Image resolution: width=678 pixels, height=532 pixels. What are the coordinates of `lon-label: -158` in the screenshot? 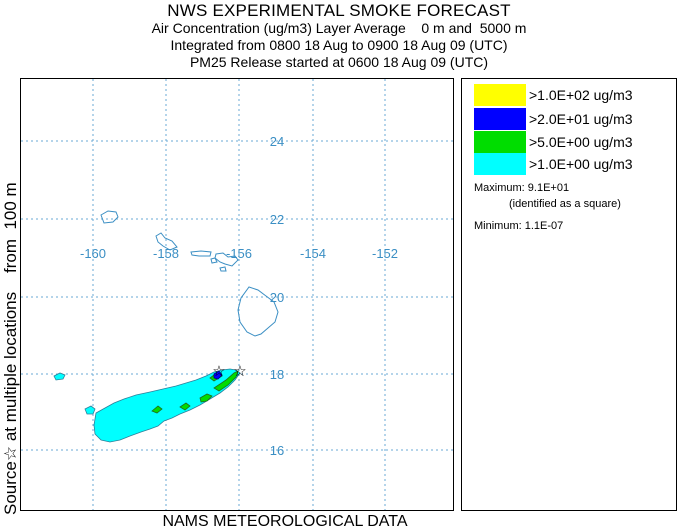 It's located at (166, 253).